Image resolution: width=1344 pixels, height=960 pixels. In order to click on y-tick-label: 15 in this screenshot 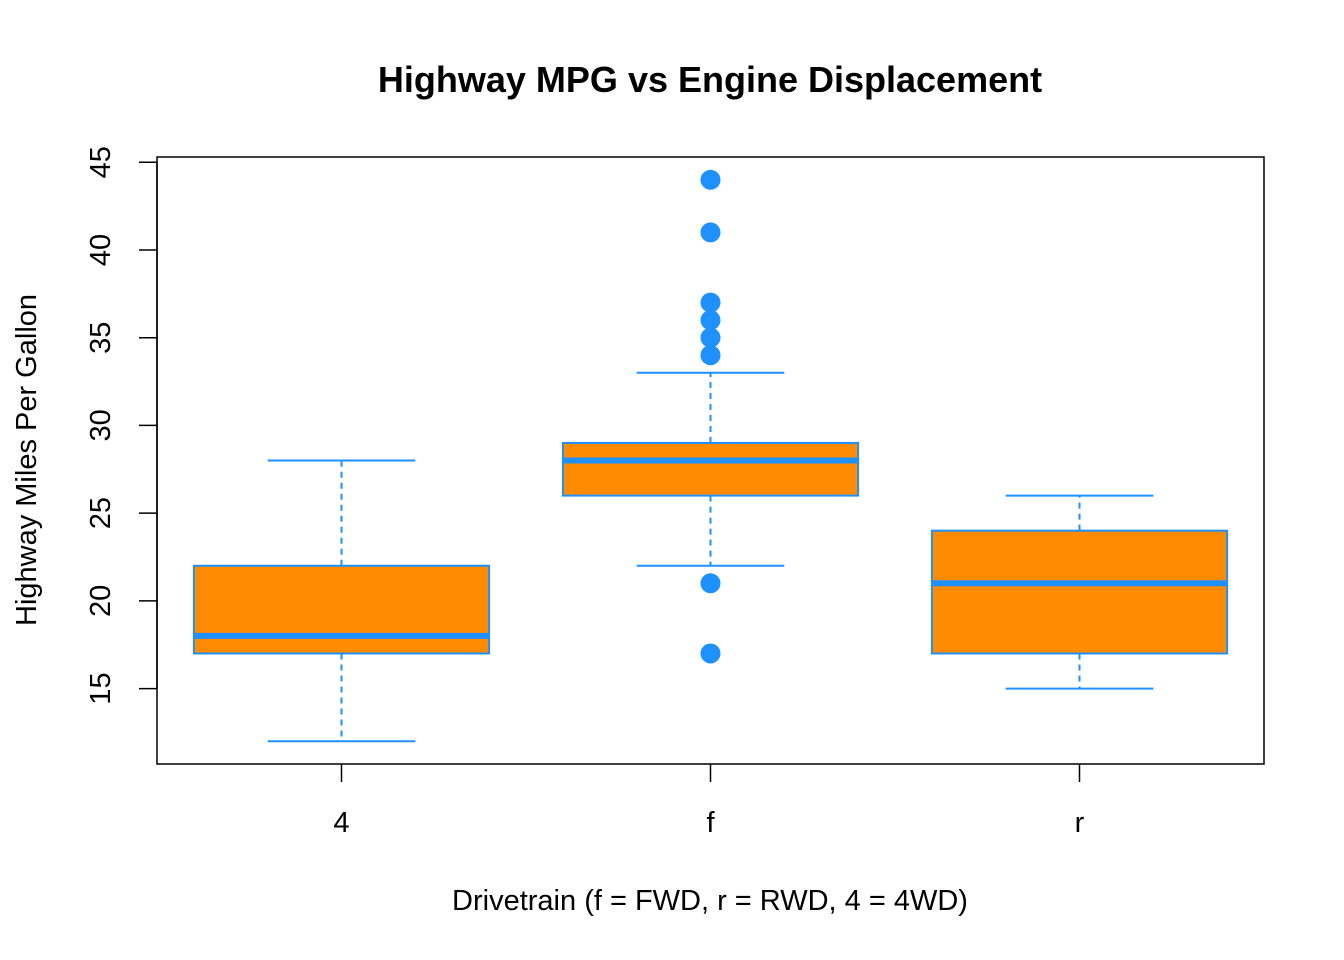, I will do `click(101, 688)`.